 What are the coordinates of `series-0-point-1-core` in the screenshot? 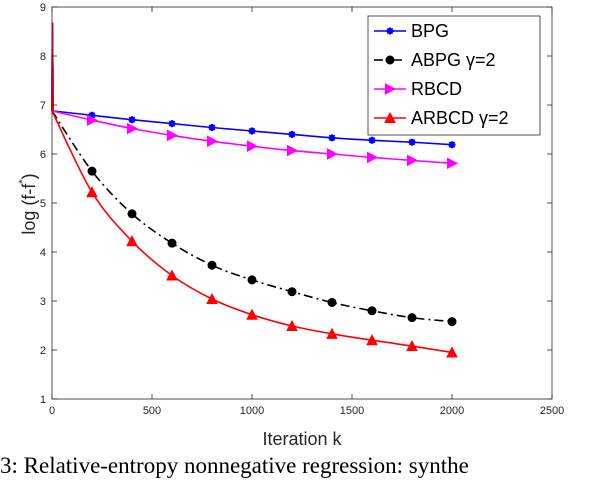 It's located at (92, 115).